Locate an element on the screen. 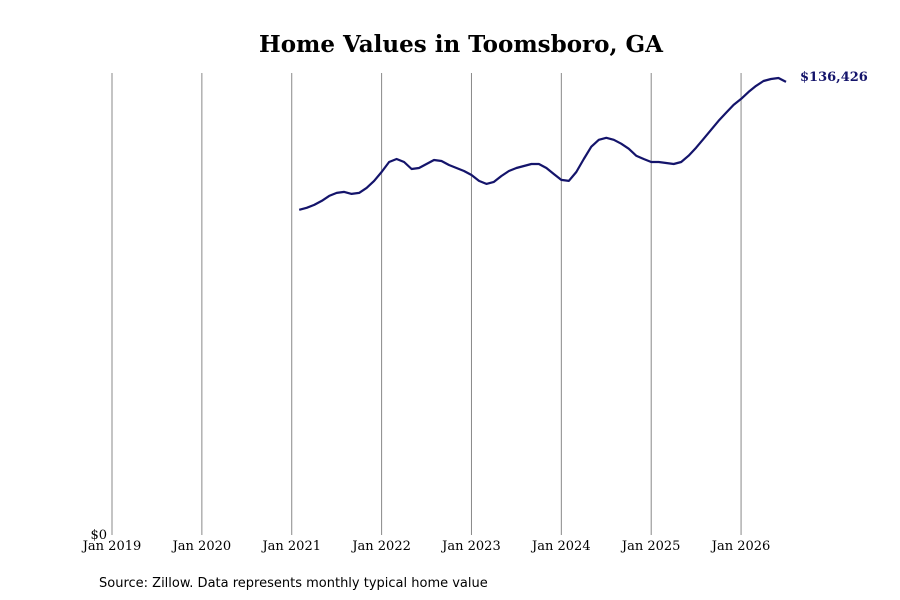 This screenshot has width=900, height=600. x-tick-label: Jan 2023 is located at coordinates (470, 546).